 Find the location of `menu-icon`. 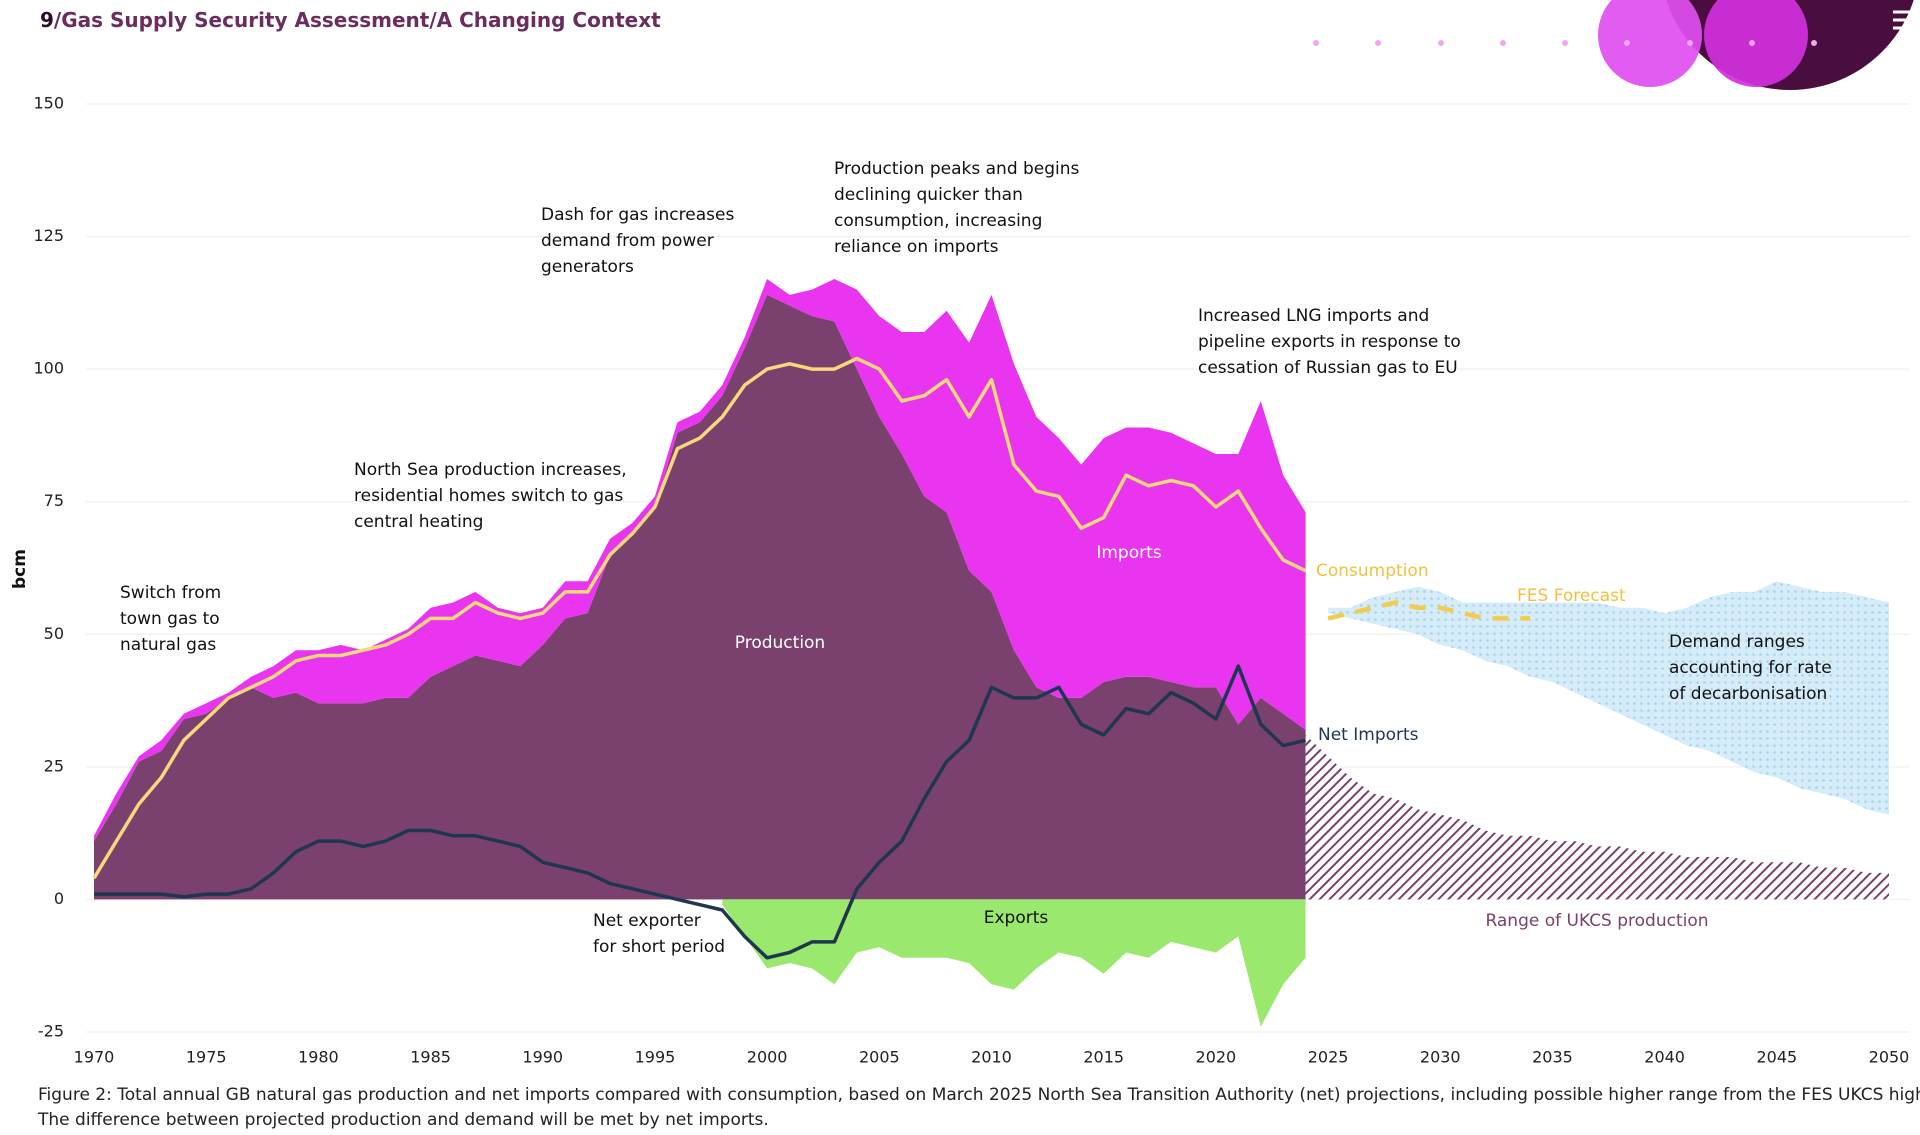

menu-icon is located at coordinates (1905, 20).